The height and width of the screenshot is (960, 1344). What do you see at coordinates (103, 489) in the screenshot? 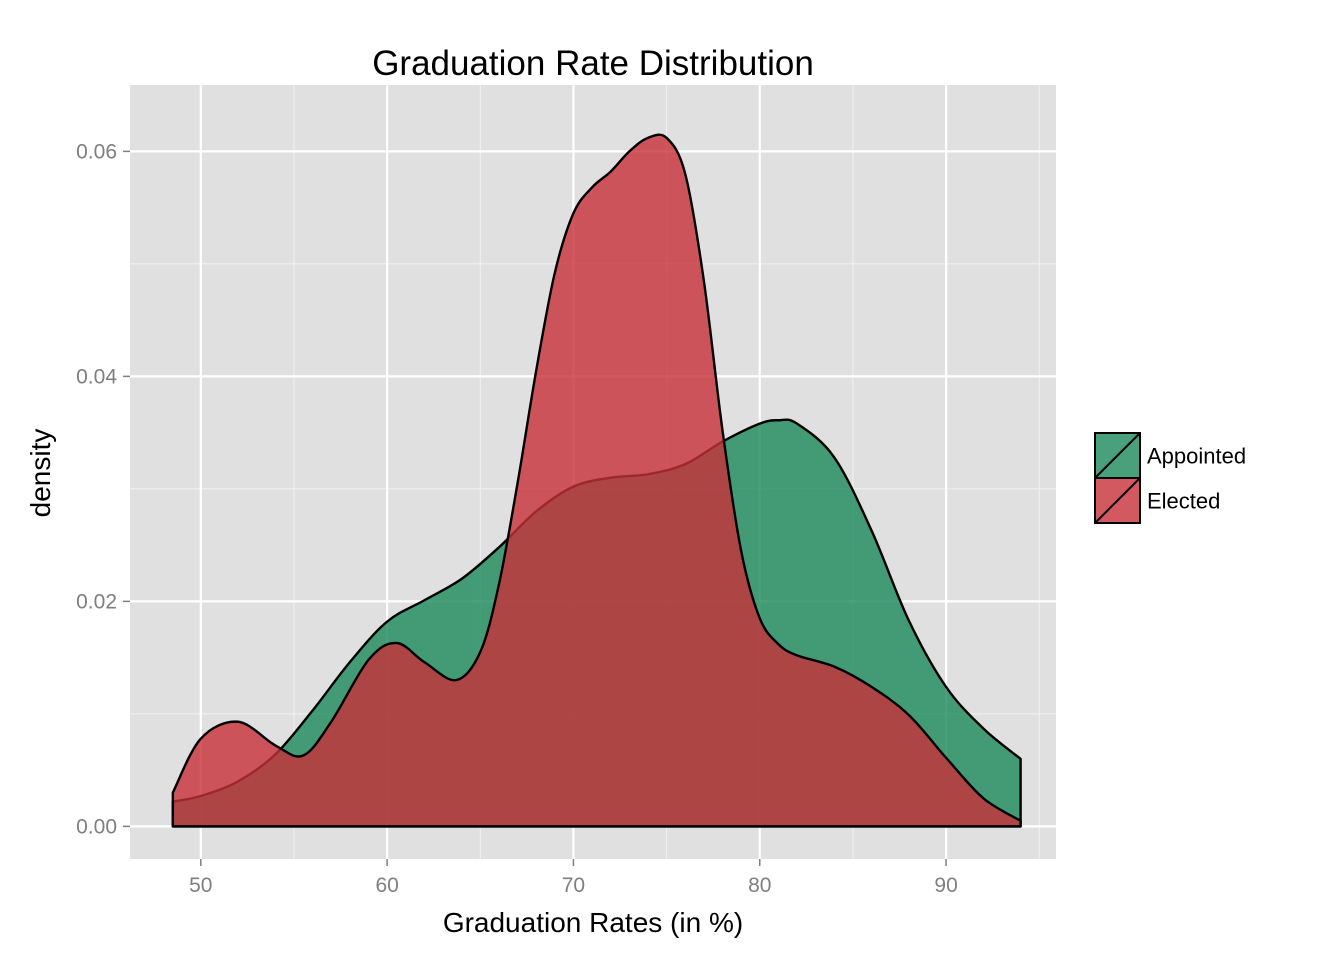
I see `y-axis: 0.00 0.02 0.04 0.06` at bounding box center [103, 489].